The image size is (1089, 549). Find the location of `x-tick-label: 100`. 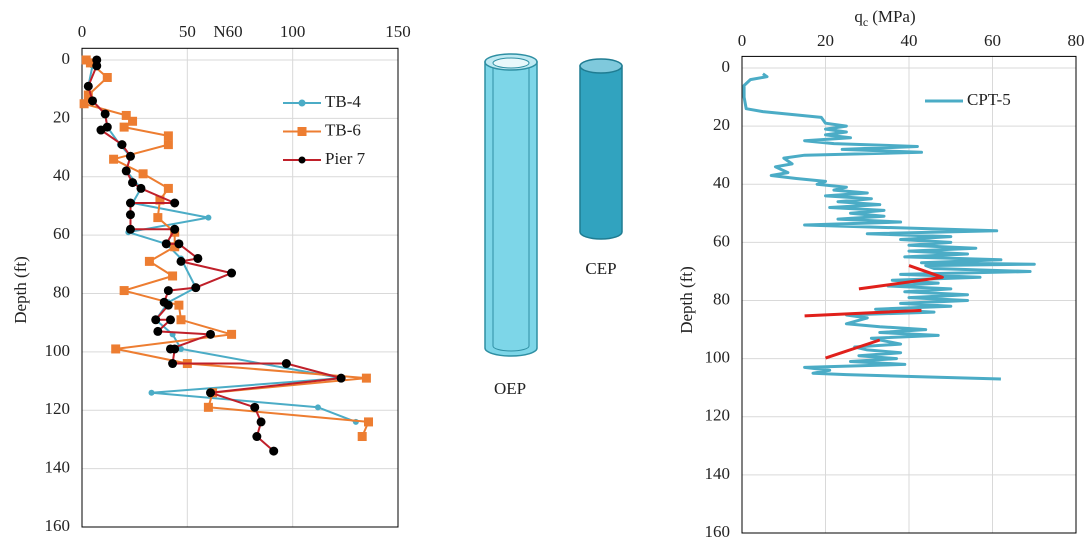

x-tick-label: 100 is located at coordinates (293, 31).